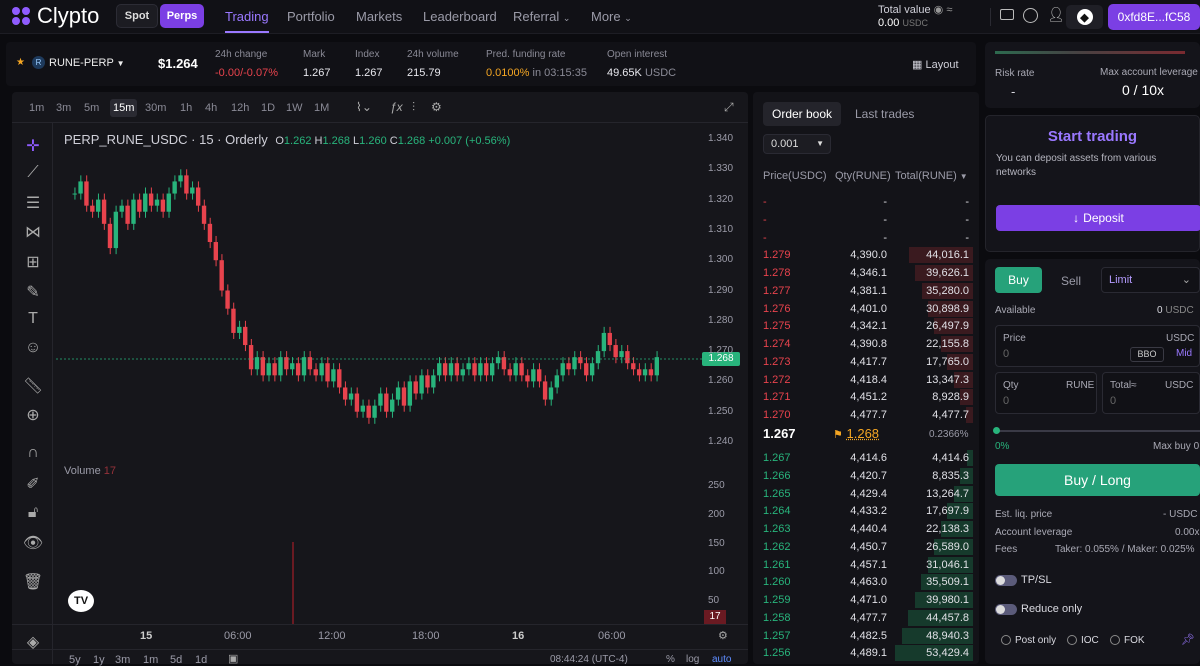 Image resolution: width=1200 pixels, height=666 pixels. I want to click on spot-button: Spot, so click(137, 16).